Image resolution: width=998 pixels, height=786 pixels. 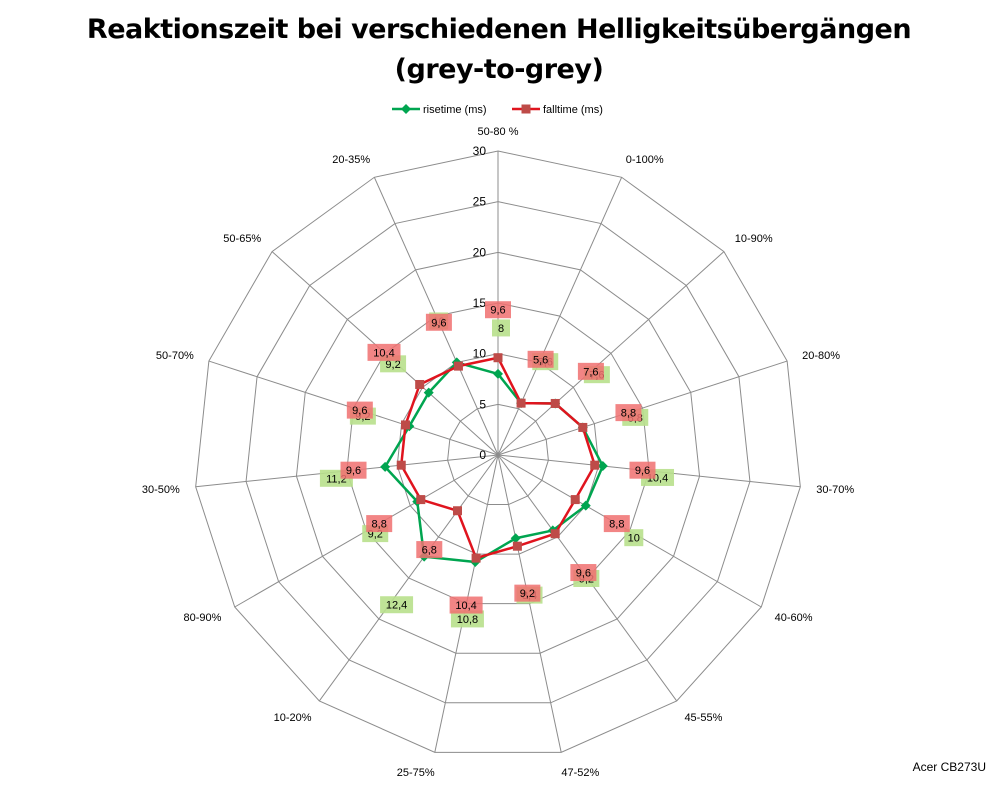 What do you see at coordinates (835, 490) in the screenshot?
I see `category-label: 30-70%` at bounding box center [835, 490].